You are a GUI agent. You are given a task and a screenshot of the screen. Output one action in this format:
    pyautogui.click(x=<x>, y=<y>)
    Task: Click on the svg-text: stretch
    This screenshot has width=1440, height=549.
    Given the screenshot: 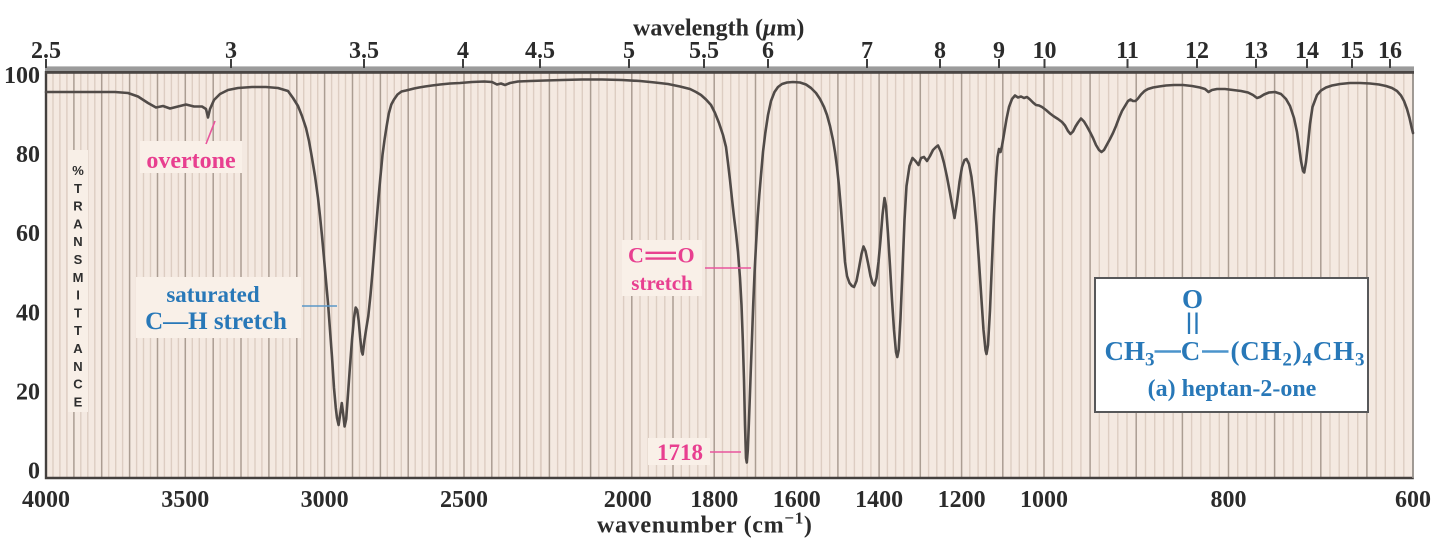 What is the action you would take?
    pyautogui.click(x=662, y=283)
    